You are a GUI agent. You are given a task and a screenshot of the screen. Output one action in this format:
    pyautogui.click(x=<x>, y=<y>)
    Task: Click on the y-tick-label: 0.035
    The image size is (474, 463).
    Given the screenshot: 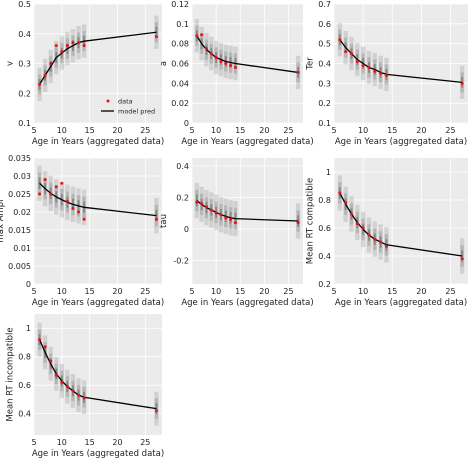 What is the action you would take?
    pyautogui.click(x=19, y=158)
    